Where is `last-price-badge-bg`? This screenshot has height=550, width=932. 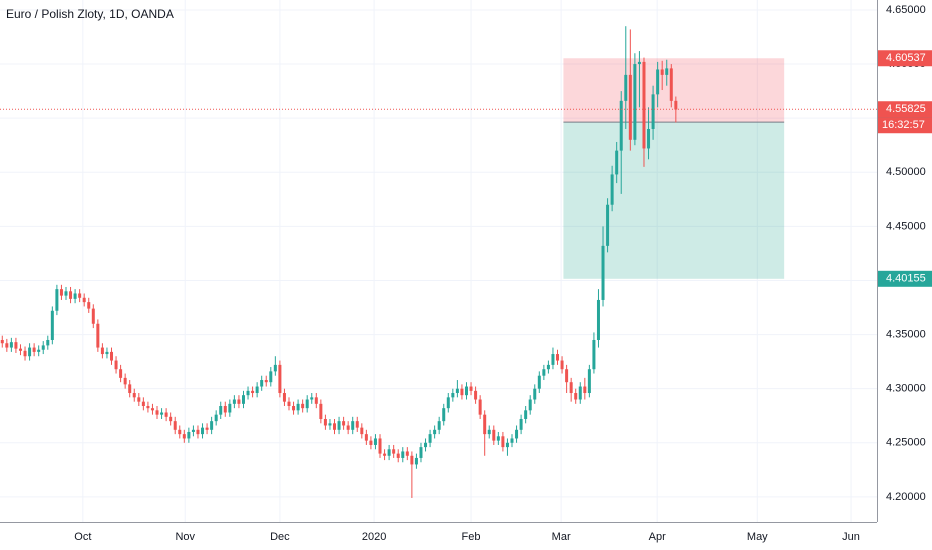
last-price-badge-bg is located at coordinates (905, 109).